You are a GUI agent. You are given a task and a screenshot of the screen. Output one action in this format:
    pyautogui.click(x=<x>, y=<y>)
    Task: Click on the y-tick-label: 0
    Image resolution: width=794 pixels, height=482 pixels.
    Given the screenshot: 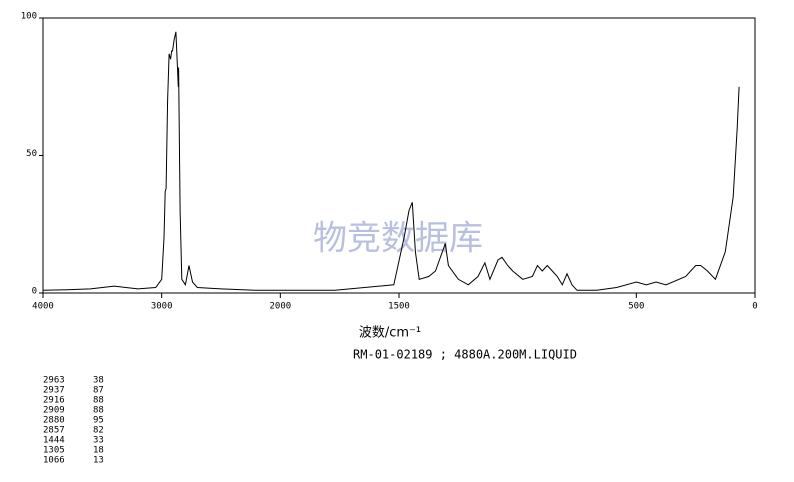 What is the action you would take?
    pyautogui.click(x=34, y=292)
    